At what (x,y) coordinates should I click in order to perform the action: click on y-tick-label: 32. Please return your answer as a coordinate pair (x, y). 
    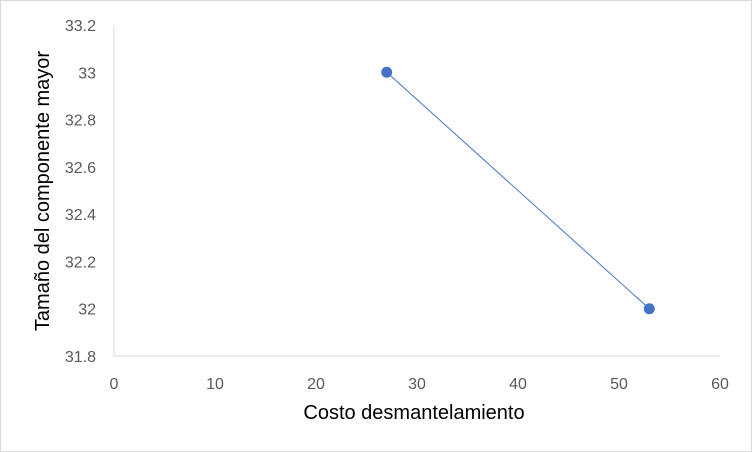
    Looking at the image, I should click on (87, 310).